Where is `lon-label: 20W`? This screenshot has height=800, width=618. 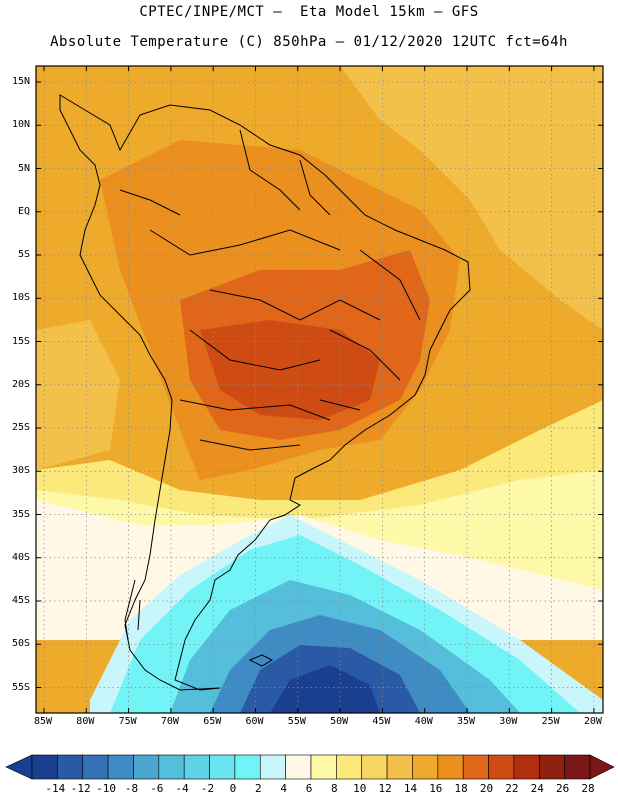 lon-label: 20W is located at coordinates (592, 721).